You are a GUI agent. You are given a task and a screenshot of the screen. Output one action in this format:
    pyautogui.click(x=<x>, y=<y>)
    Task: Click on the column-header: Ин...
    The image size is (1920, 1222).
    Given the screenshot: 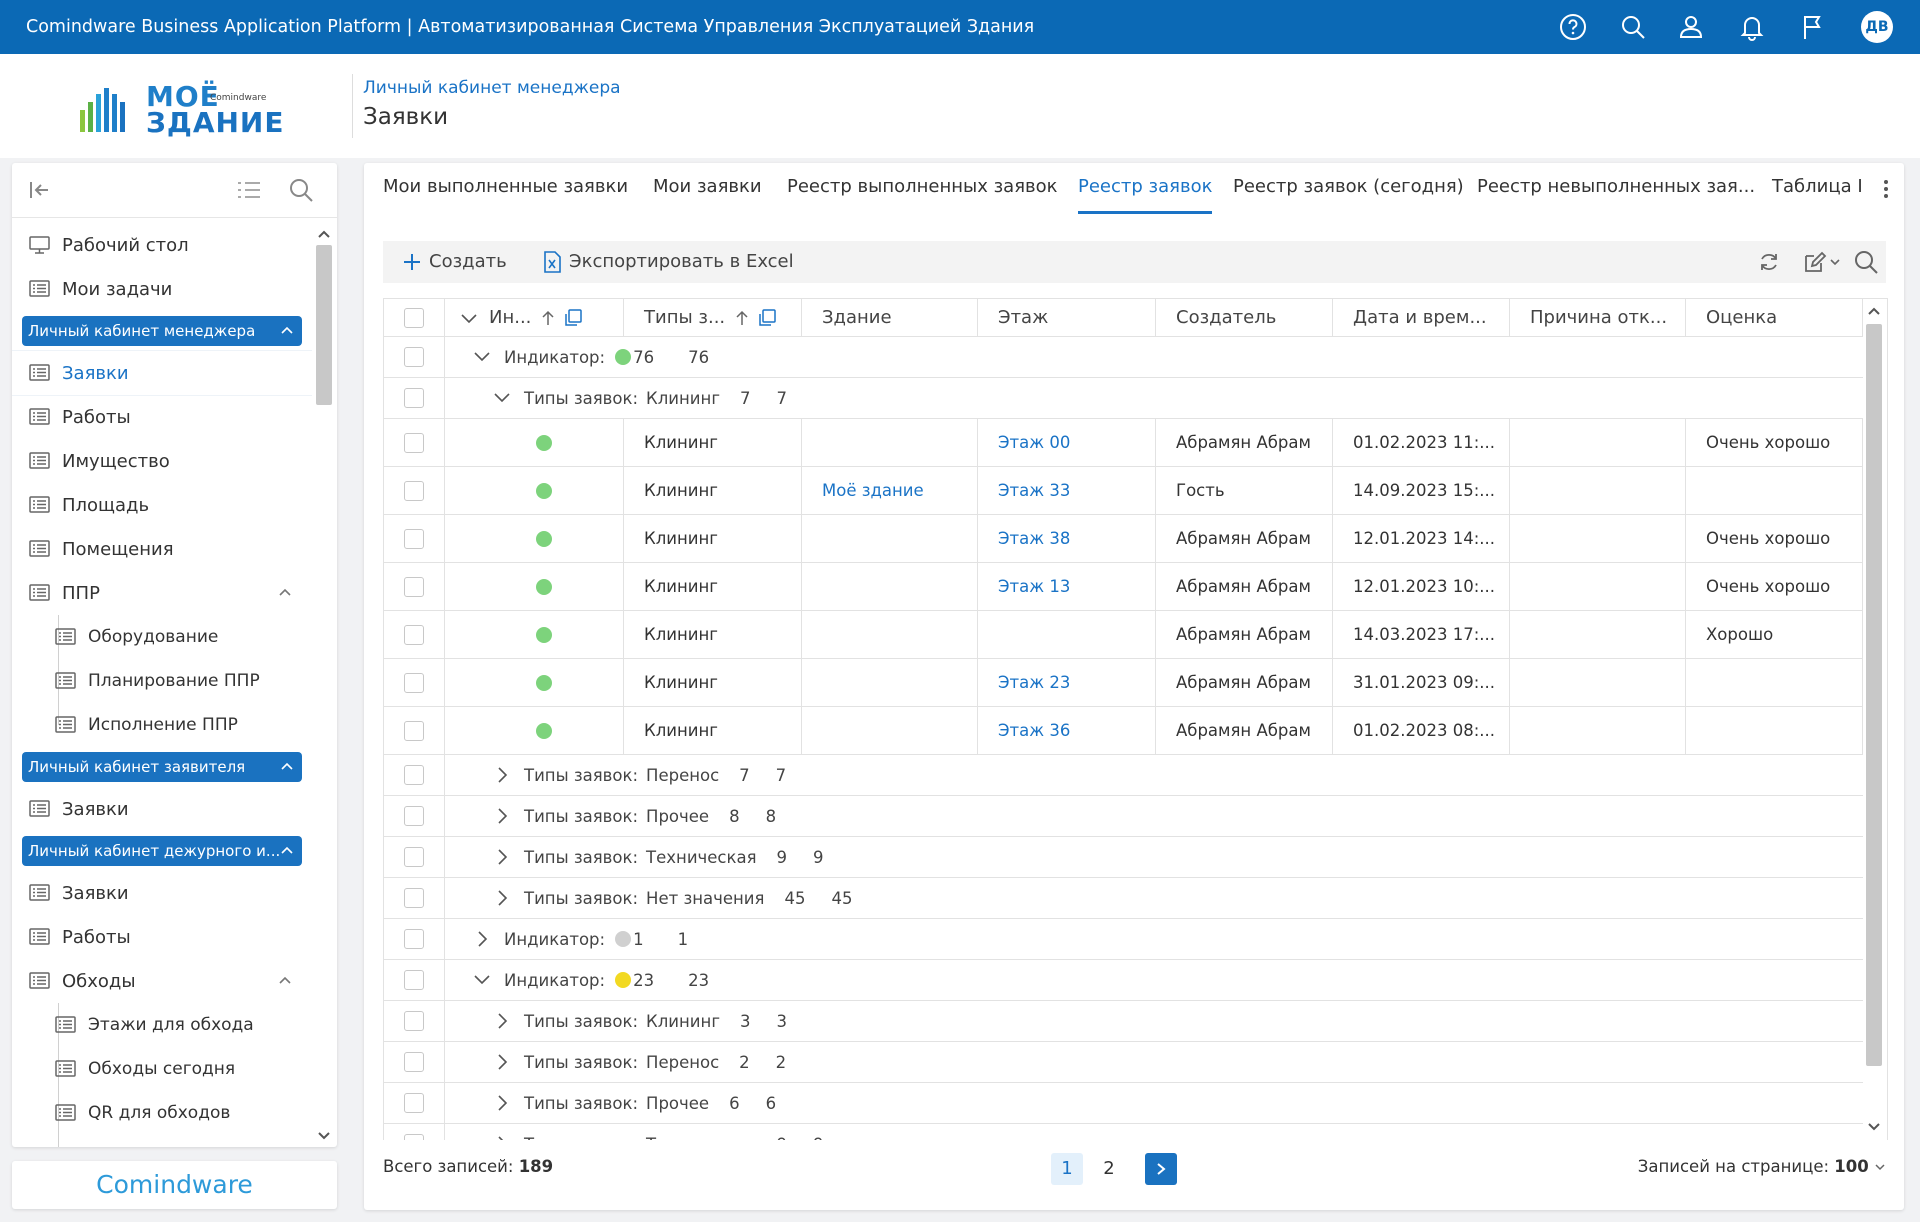 What is the action you would take?
    pyautogui.click(x=534, y=317)
    